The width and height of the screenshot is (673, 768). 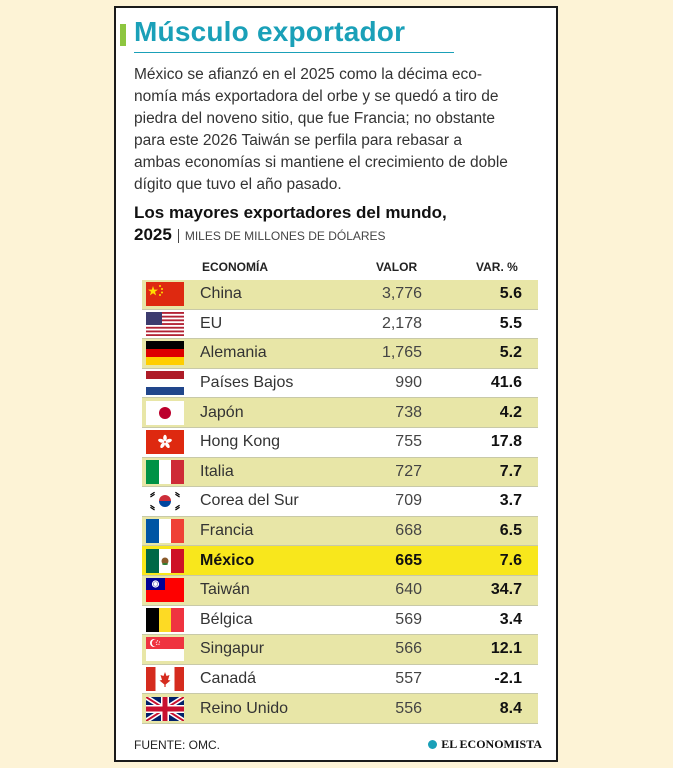 I want to click on export-value: 709, so click(x=408, y=501).